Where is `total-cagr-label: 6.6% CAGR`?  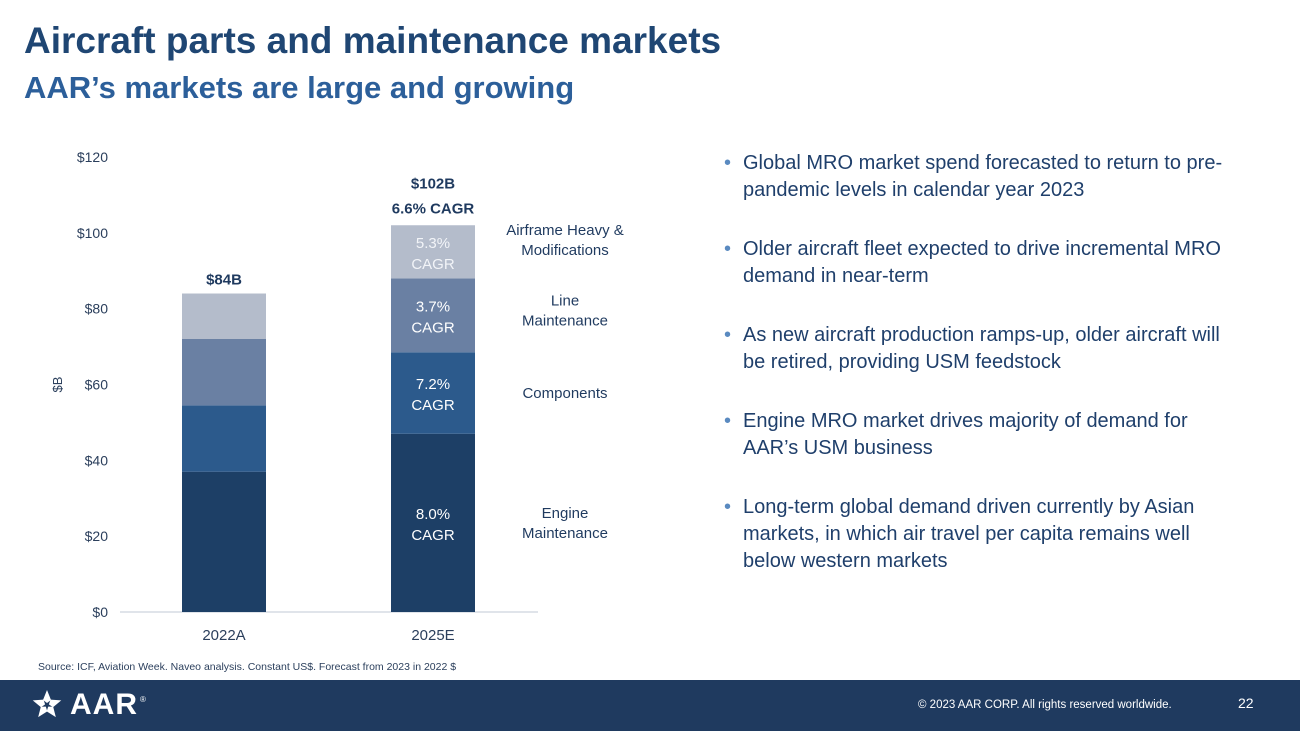 total-cagr-label: 6.6% CAGR is located at coordinates (433, 208).